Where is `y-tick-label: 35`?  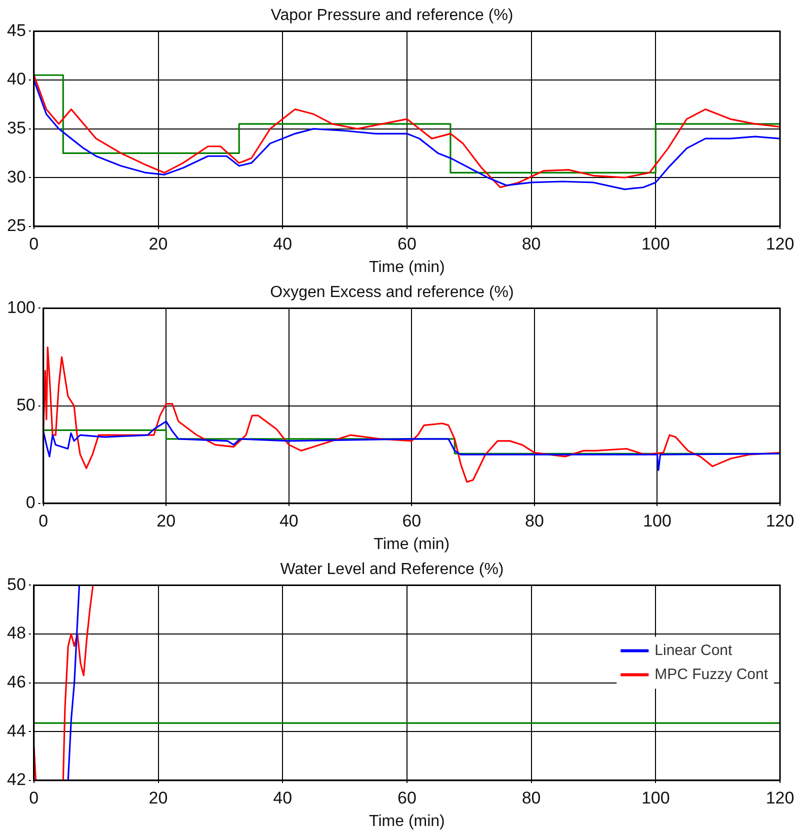
y-tick-label: 35 is located at coordinates (16, 128).